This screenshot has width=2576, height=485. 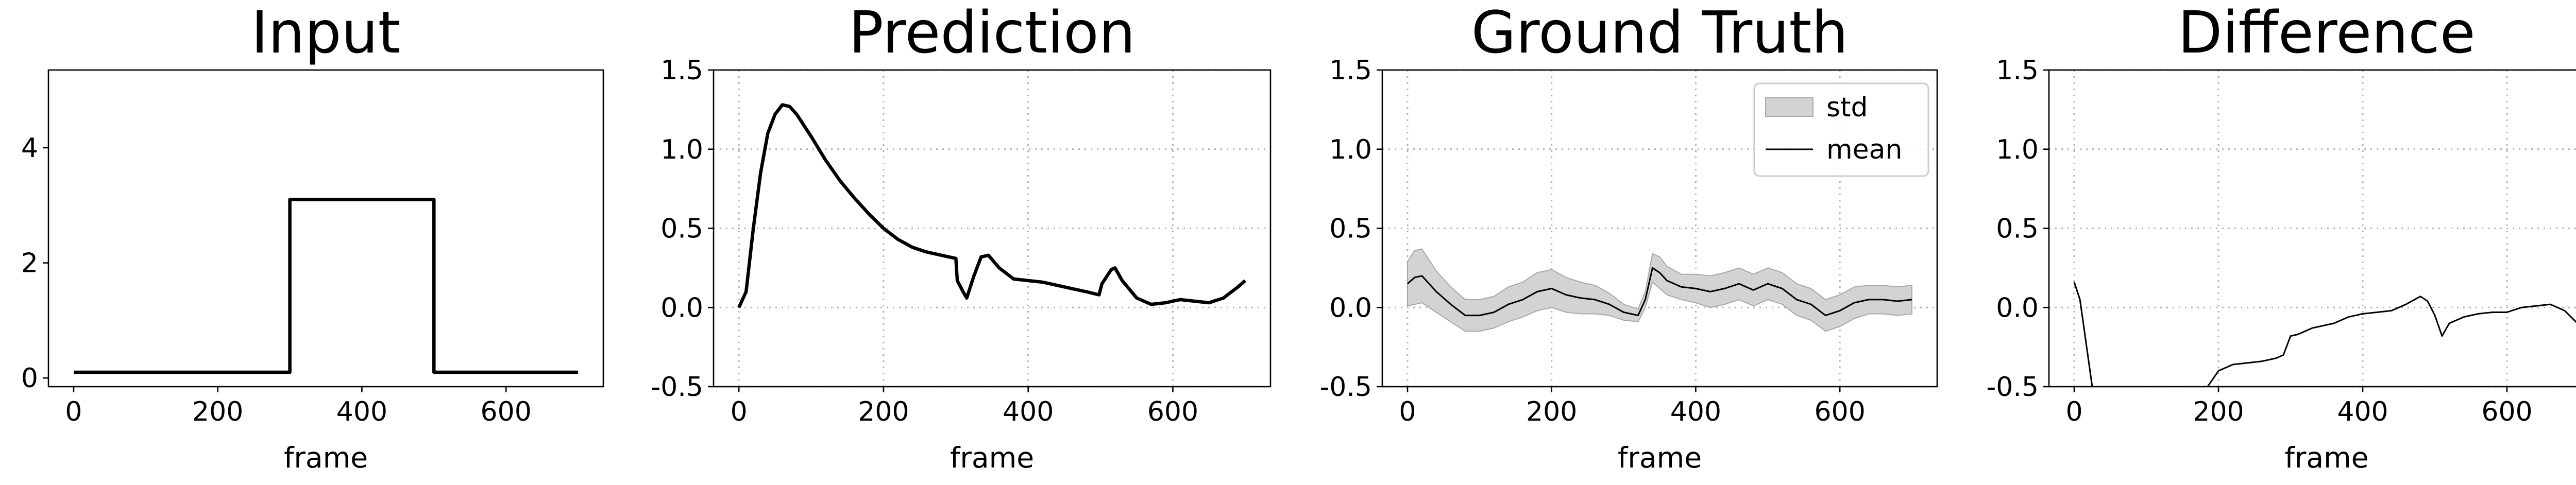 What do you see at coordinates (29, 263) in the screenshot?
I see `y-tick-label: 2` at bounding box center [29, 263].